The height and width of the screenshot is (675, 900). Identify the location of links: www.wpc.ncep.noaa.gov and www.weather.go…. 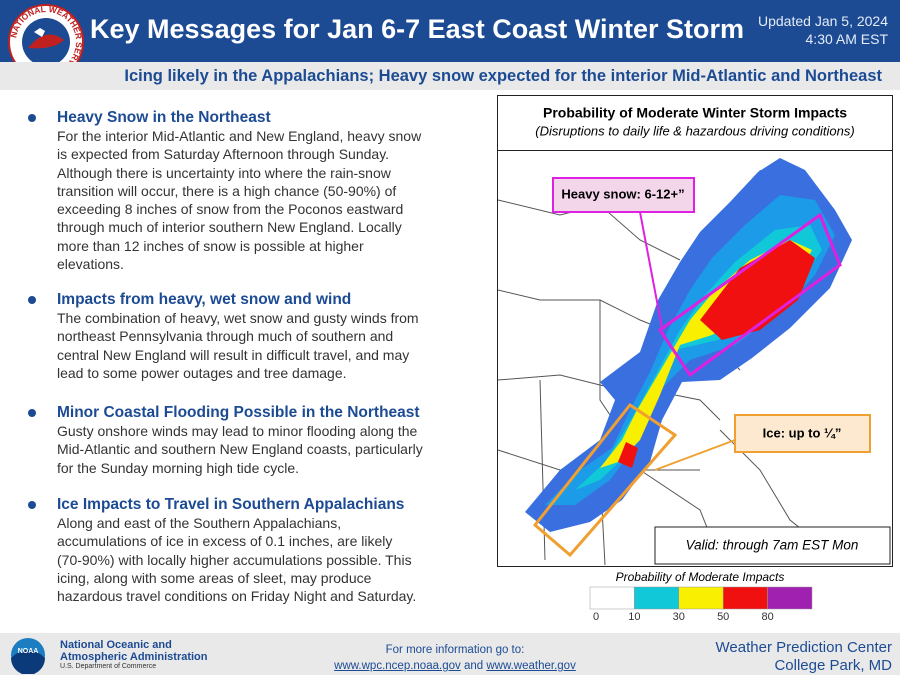
(455, 666).